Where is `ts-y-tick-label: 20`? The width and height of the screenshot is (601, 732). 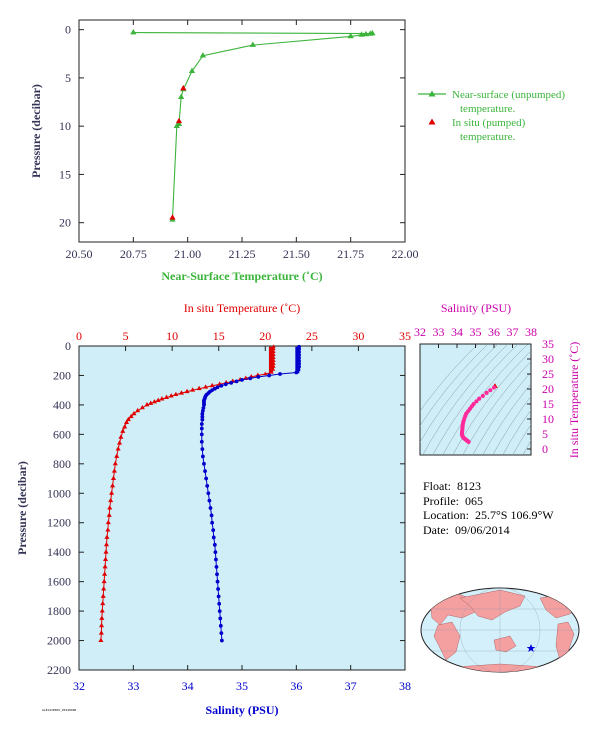
ts-y-tick-label: 20 is located at coordinates (548, 389).